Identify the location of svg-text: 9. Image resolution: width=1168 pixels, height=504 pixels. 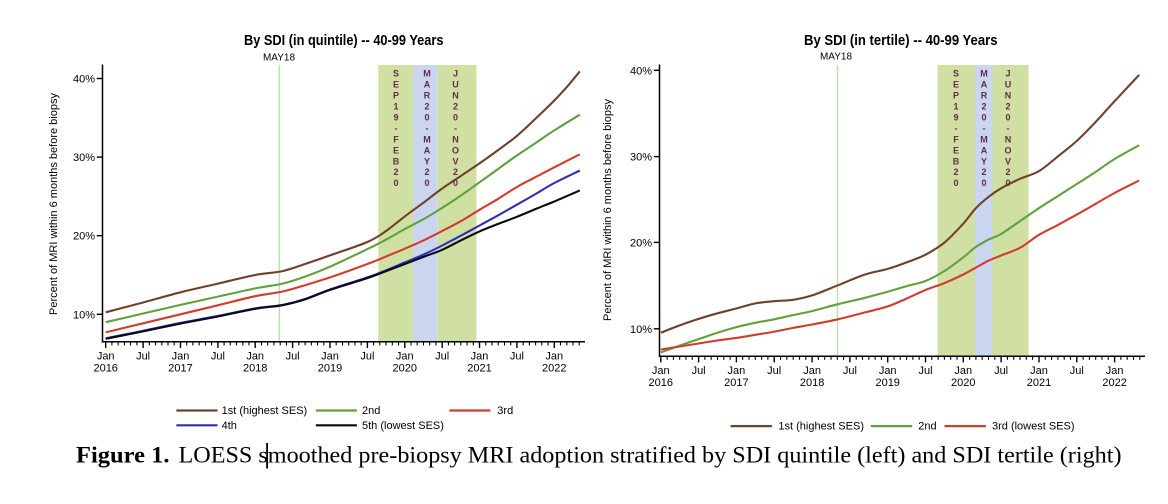
(395, 118).